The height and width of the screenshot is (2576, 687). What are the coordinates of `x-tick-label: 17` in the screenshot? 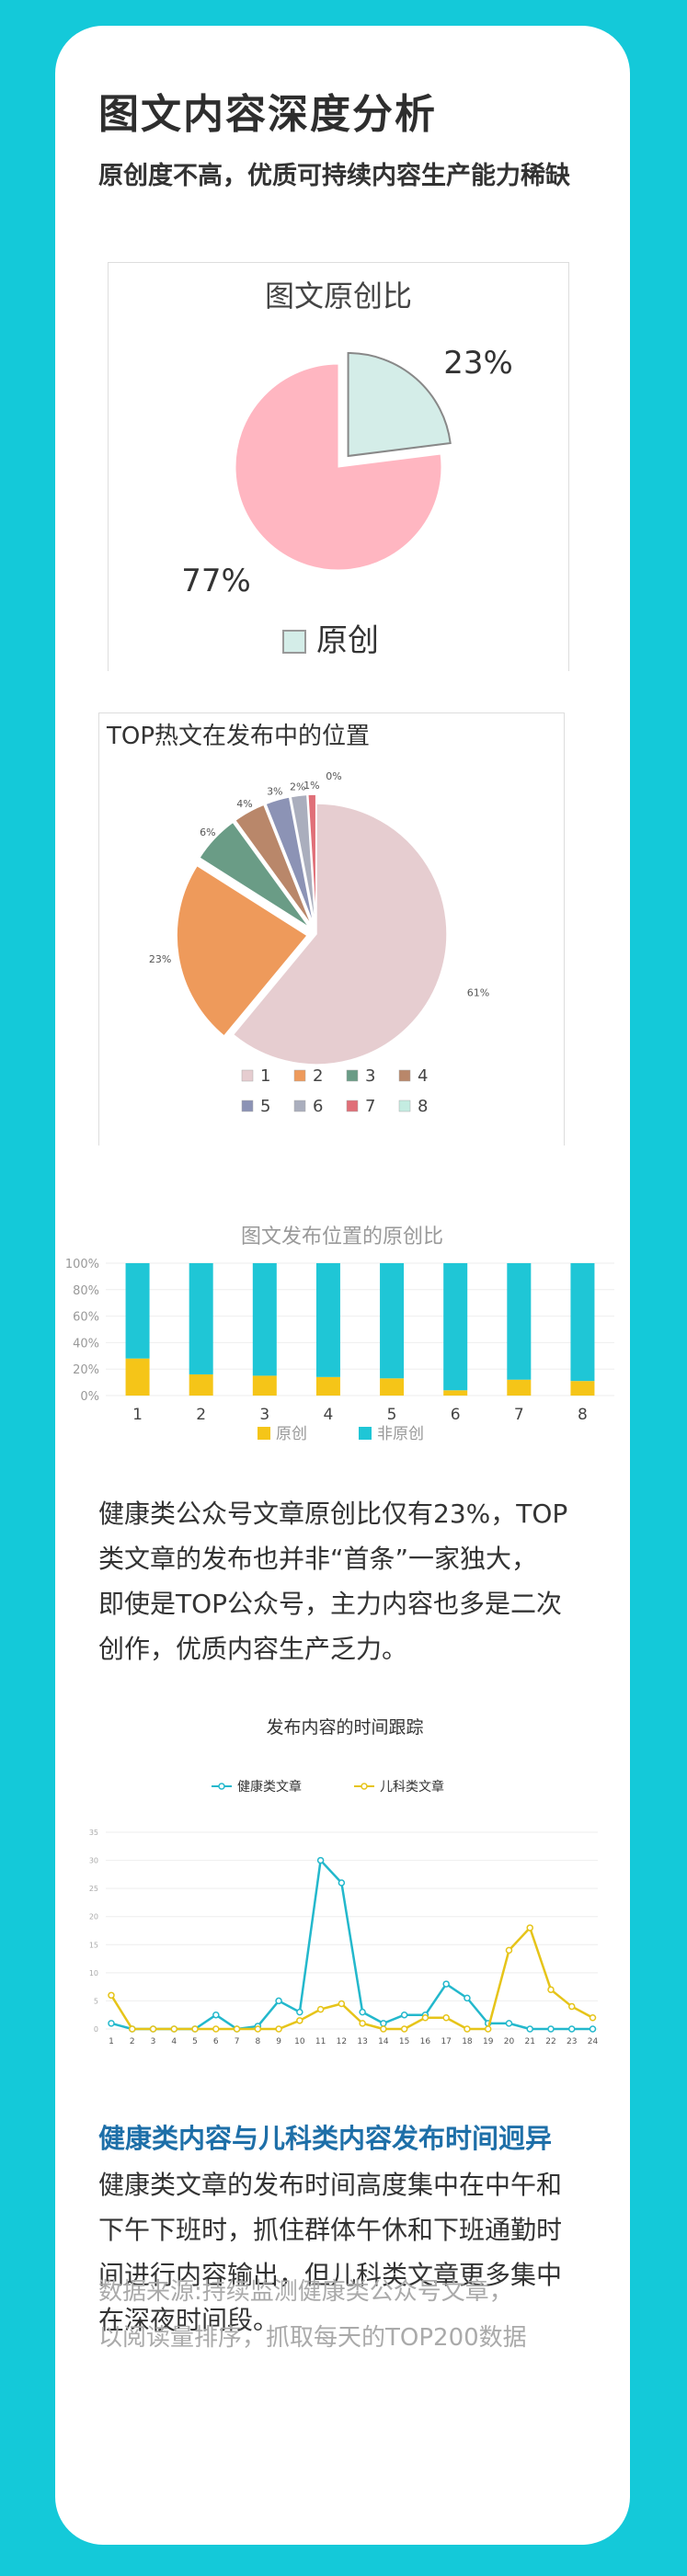 It's located at (446, 2041).